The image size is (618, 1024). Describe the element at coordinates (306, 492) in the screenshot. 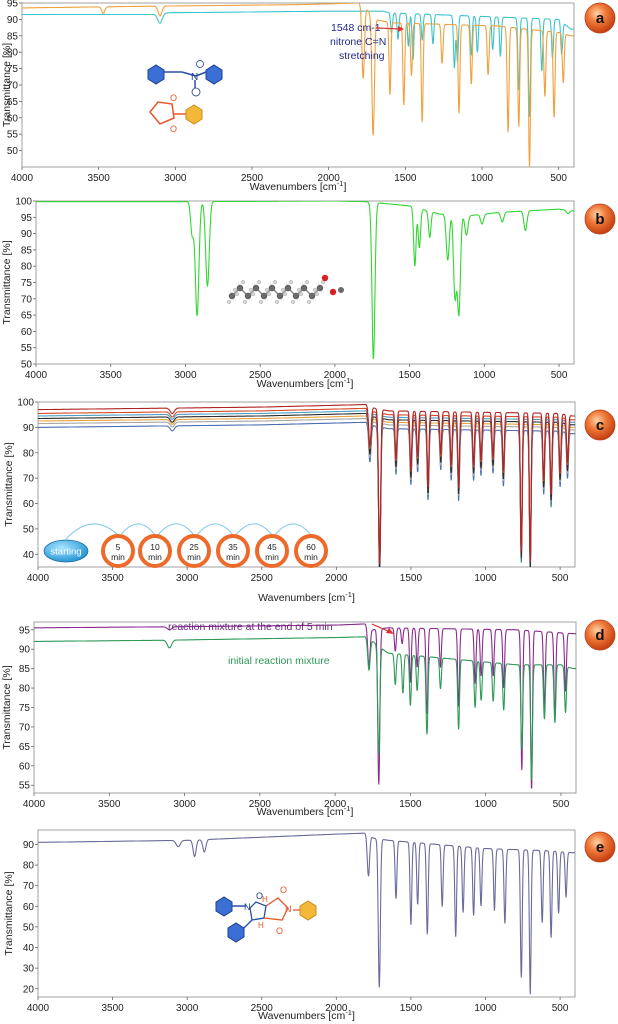

I see `series-line-5-min` at that location.